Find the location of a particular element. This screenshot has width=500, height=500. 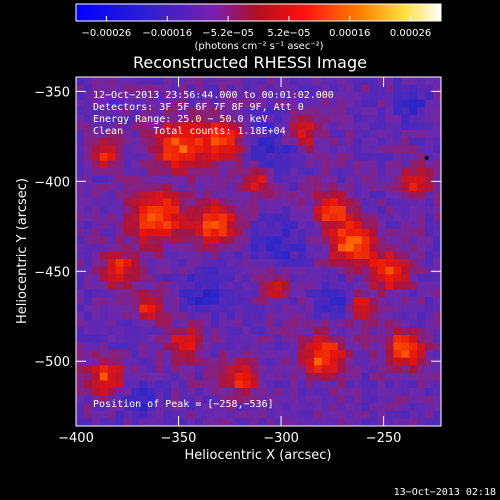

x-tick-label: −350 is located at coordinates (179, 438).